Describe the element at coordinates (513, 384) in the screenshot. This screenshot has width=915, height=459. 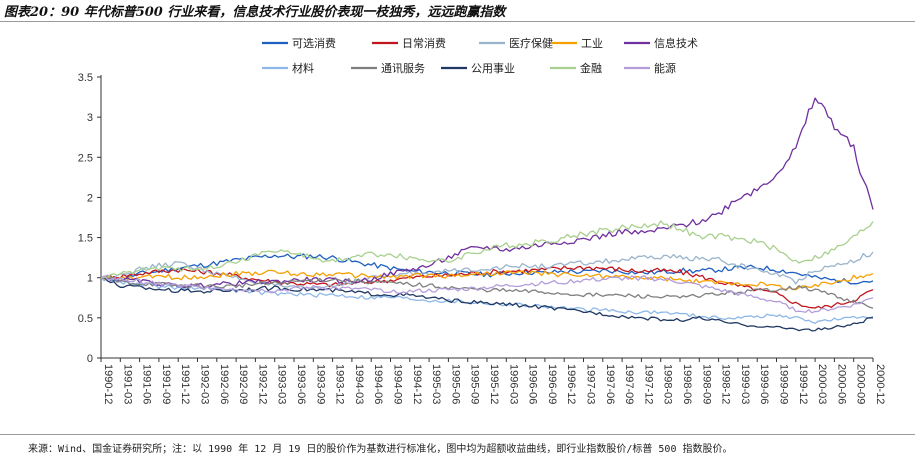
I see `x-tick-label: 1996-03` at that location.